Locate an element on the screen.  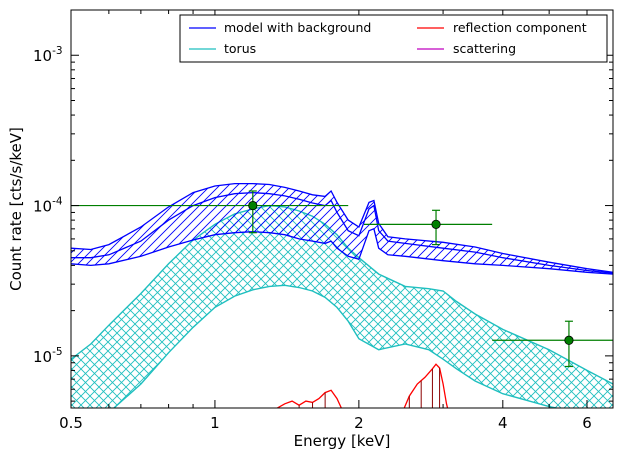
legend-label-torus: torus is located at coordinates (240, 48).